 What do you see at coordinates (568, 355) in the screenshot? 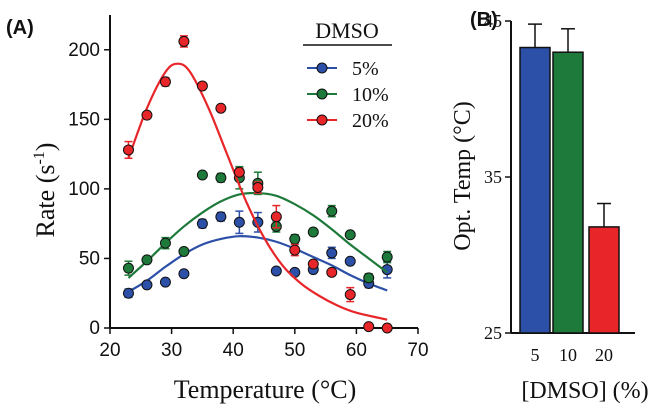
I see `bar-category-label: 10` at bounding box center [568, 355].